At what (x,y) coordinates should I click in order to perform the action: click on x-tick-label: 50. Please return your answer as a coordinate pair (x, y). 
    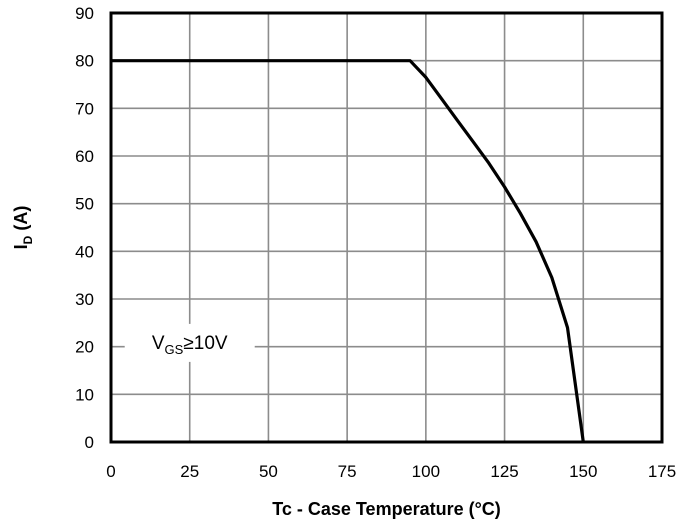
    Looking at the image, I should click on (268, 471).